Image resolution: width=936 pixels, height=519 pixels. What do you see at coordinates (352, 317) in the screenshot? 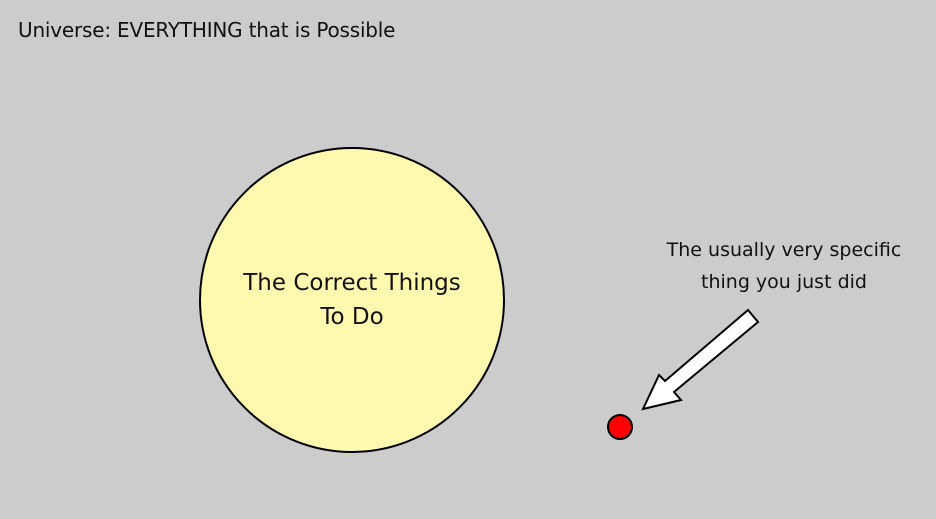
I see `correct-things-label-line2: To Do` at bounding box center [352, 317].